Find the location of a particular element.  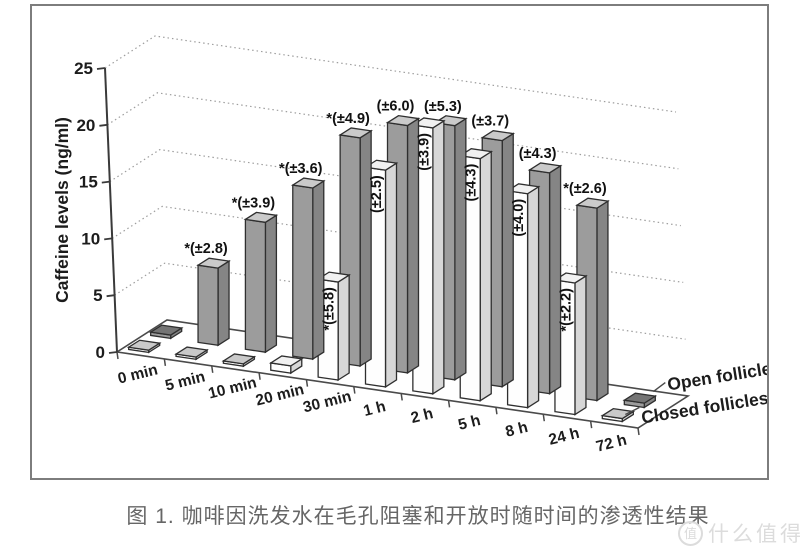

x-category-label: 24 h is located at coordinates (564, 437).